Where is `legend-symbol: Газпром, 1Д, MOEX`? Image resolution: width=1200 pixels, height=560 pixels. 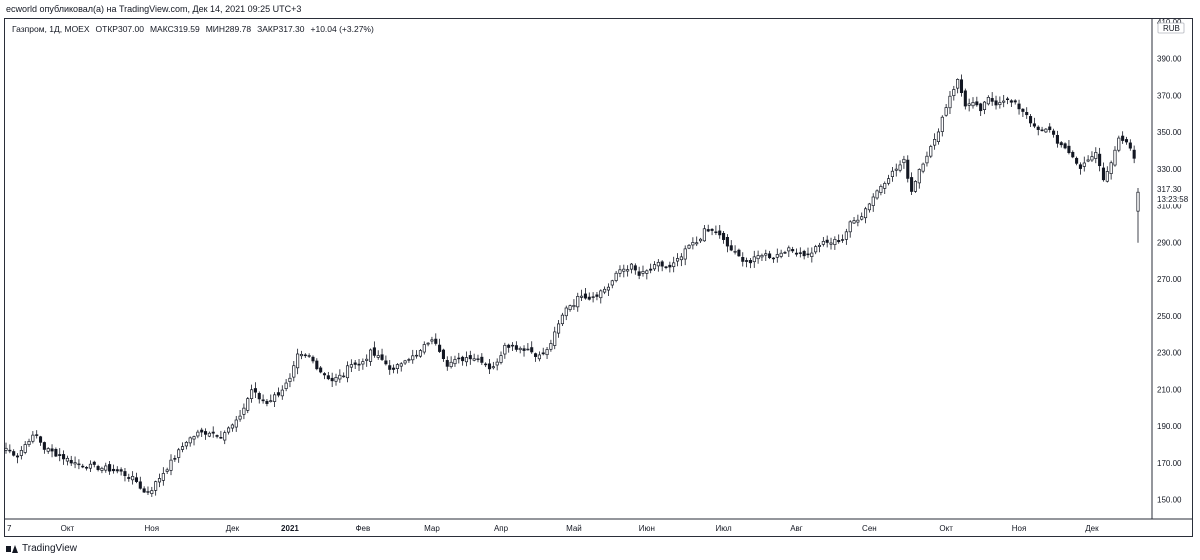 legend-symbol: Газпром, 1Д, MOEX is located at coordinates (51, 29).